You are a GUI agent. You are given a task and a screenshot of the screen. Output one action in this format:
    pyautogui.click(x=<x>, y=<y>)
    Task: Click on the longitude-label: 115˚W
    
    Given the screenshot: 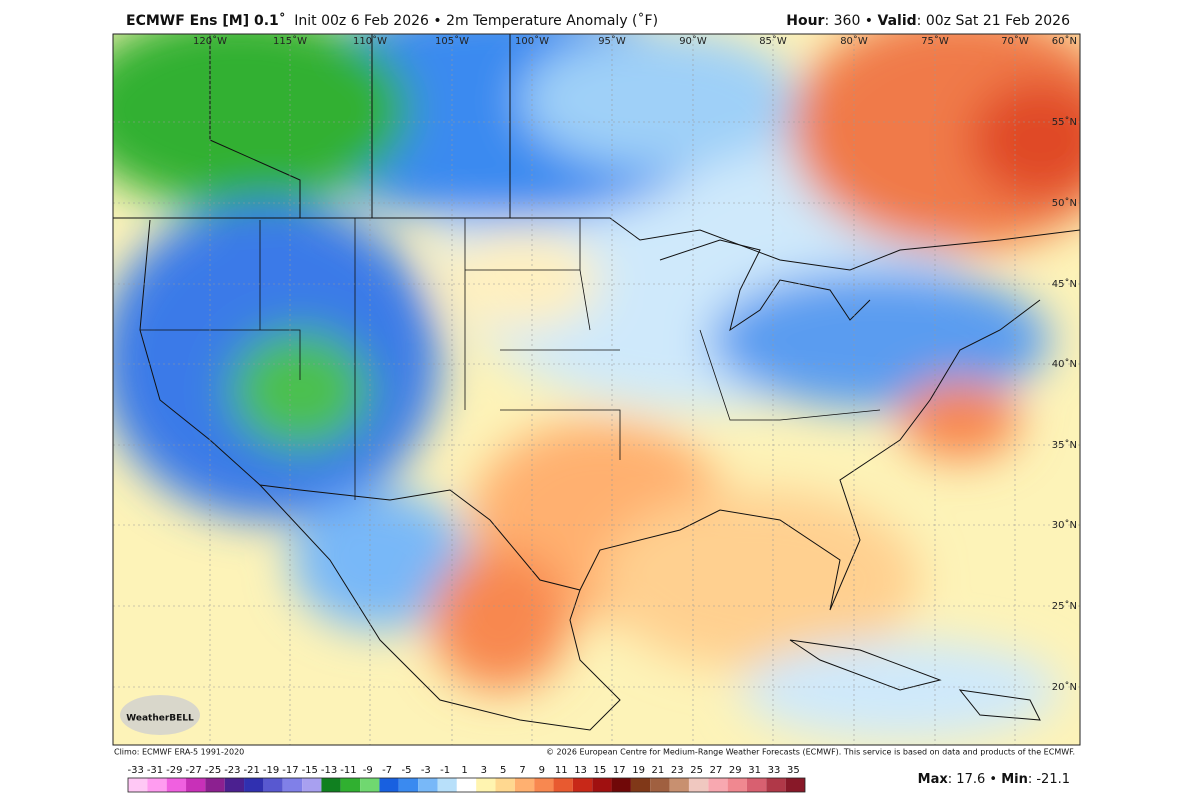 What is the action you would take?
    pyautogui.click(x=290, y=41)
    